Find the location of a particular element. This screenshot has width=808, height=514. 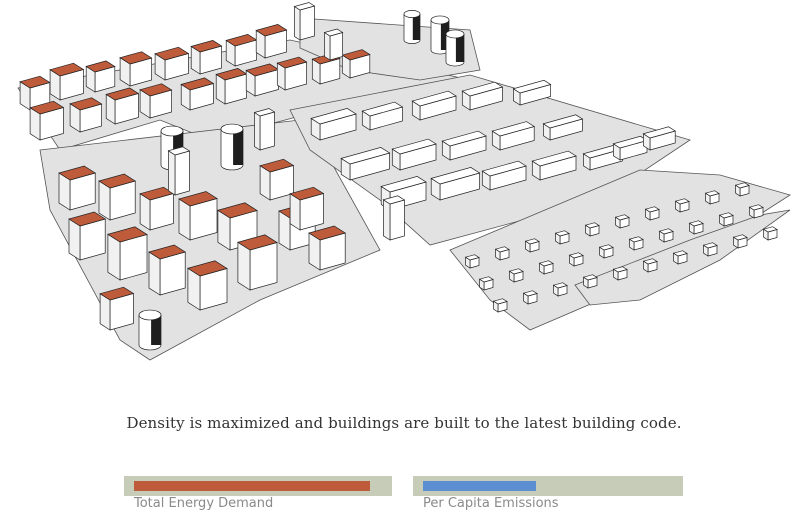

total-energy-demand-bar is located at coordinates (252, 486).